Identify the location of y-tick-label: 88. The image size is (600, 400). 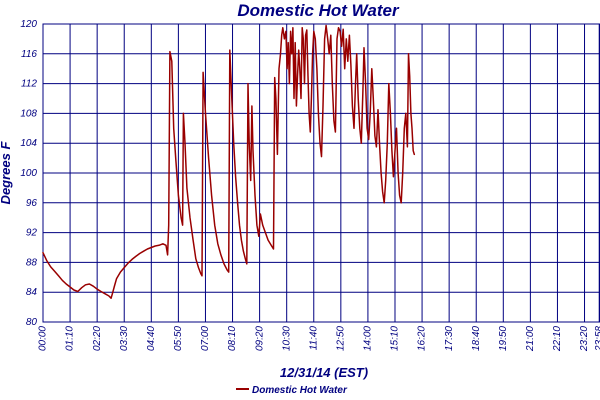
(32, 262).